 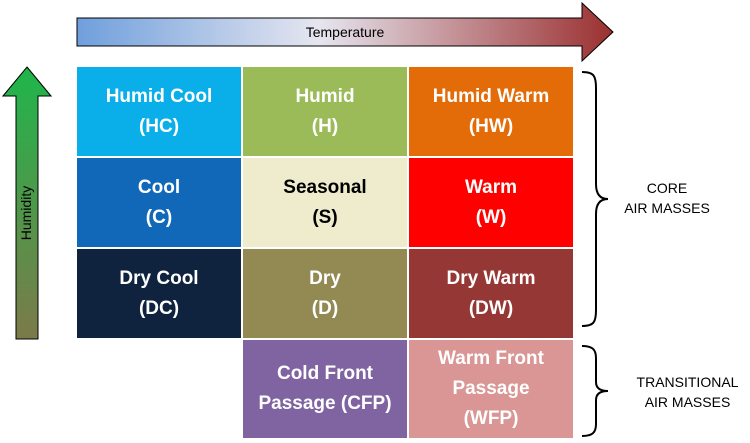 I want to click on group-label-line: TRANSITIONAL, so click(x=687, y=382).